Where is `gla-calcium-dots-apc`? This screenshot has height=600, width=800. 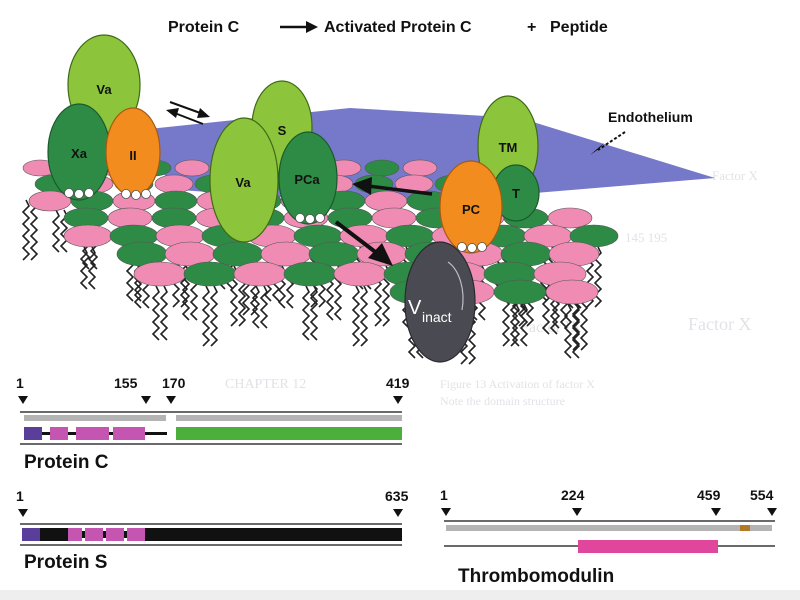 gla-calcium-dots-apc is located at coordinates (310, 218).